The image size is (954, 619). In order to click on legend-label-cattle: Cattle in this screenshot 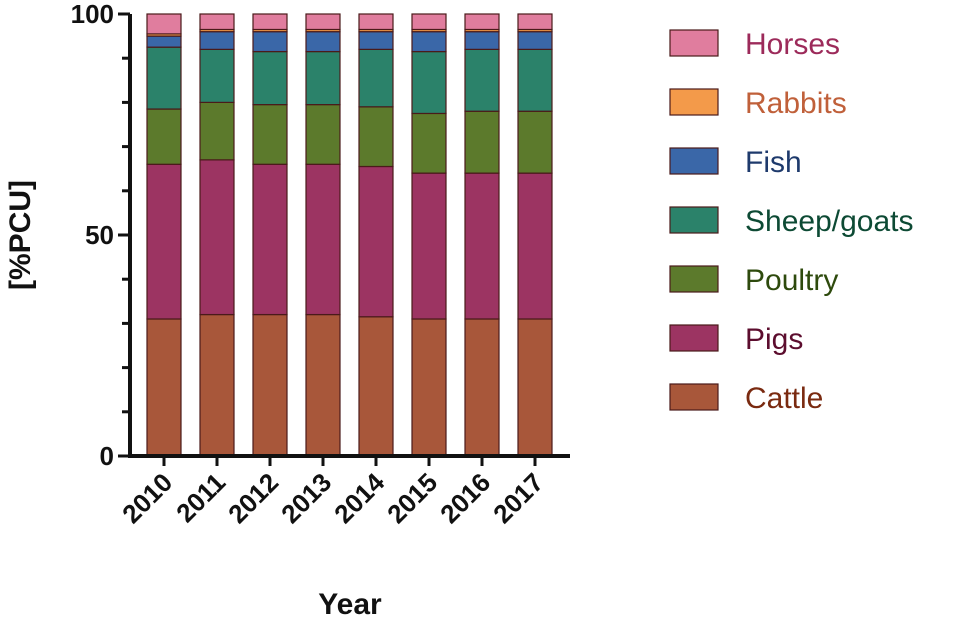, I will do `click(784, 398)`.